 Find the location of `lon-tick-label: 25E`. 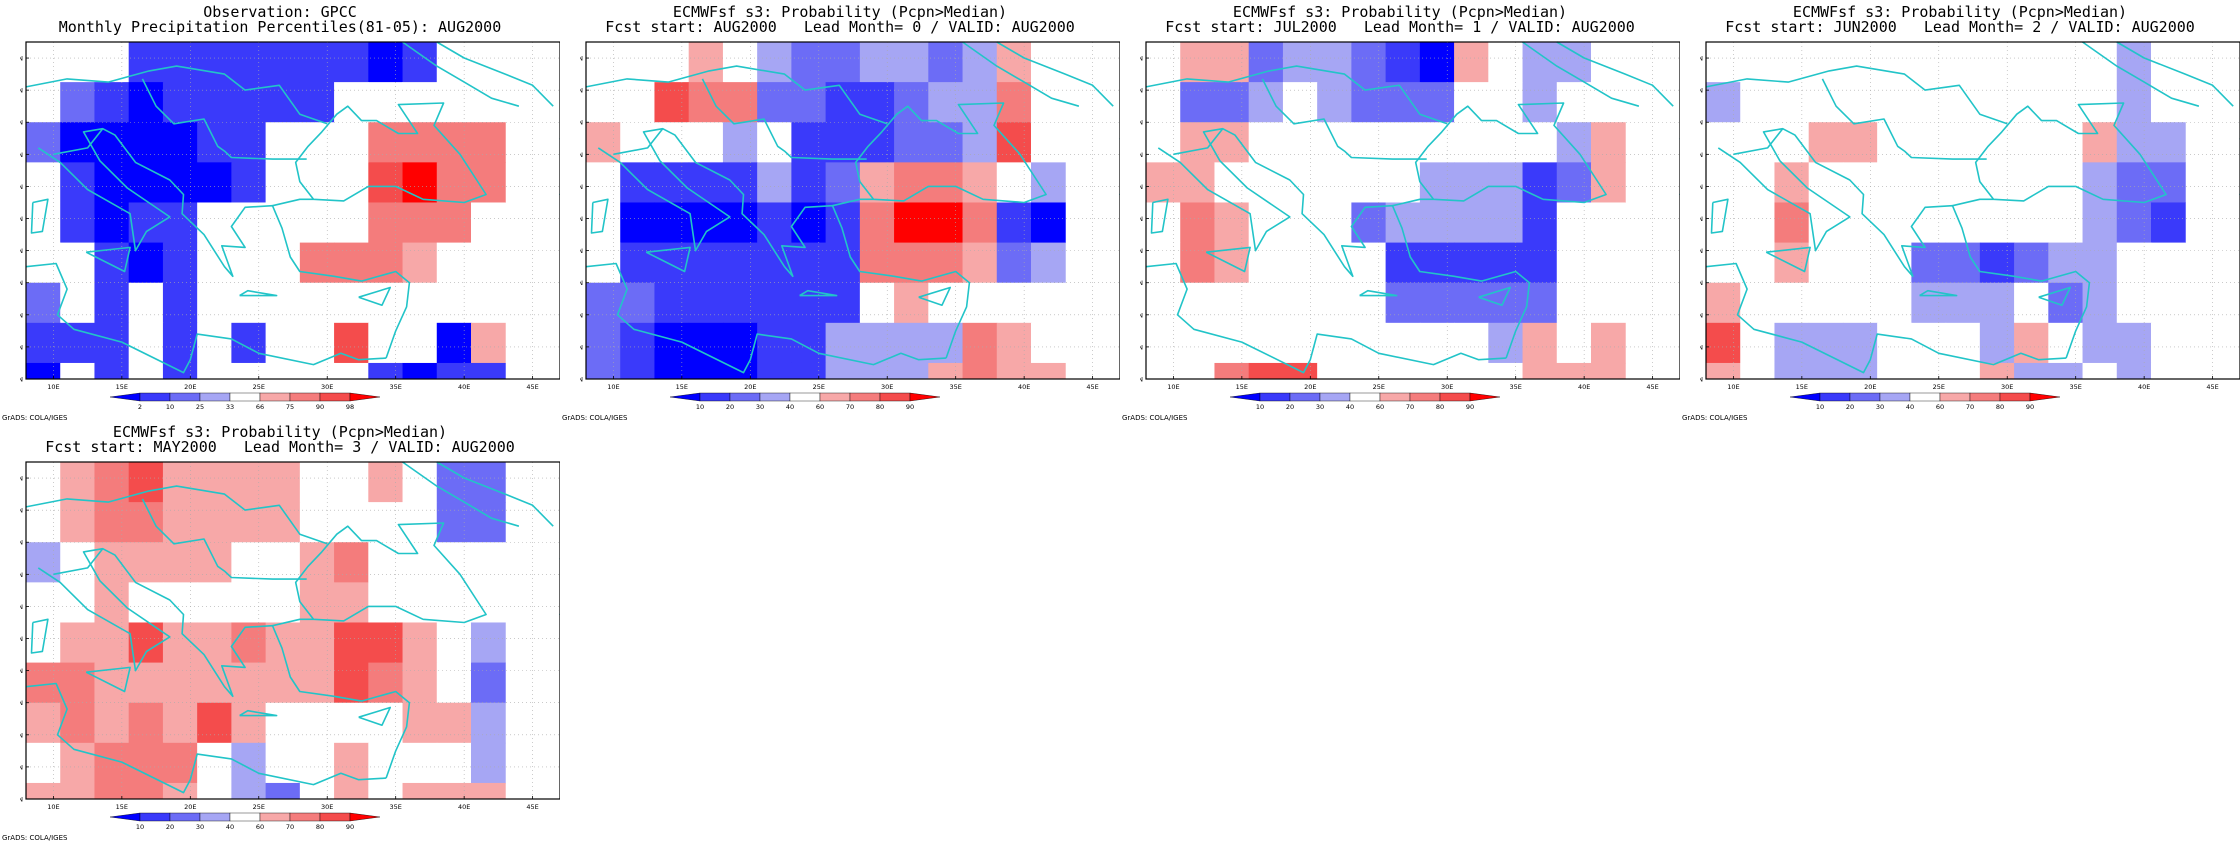

lon-tick-label: 25E is located at coordinates (259, 387).